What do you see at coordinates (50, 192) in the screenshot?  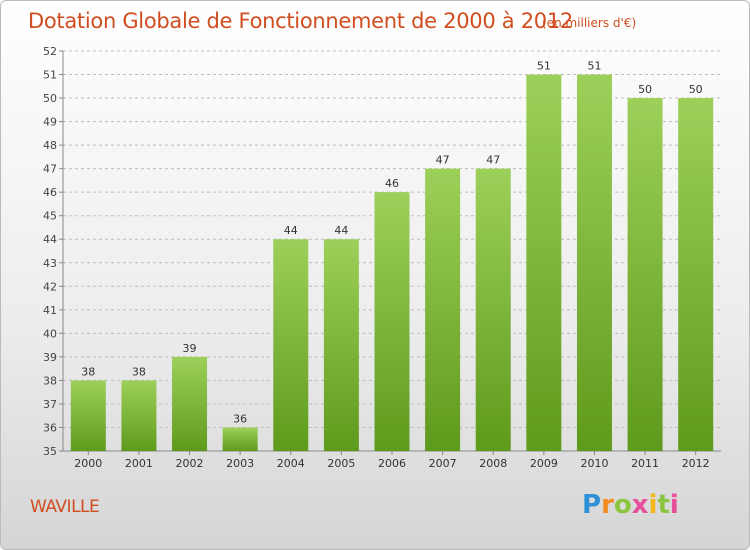 I see `y-tick-label: 46` at bounding box center [50, 192].